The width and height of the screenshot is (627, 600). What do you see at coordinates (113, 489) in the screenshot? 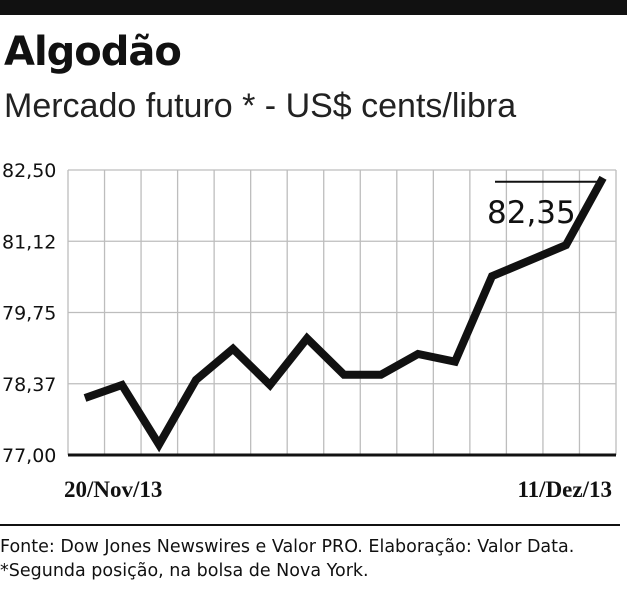
I see `x-tick-label: 20/Nov/13` at bounding box center [113, 489].